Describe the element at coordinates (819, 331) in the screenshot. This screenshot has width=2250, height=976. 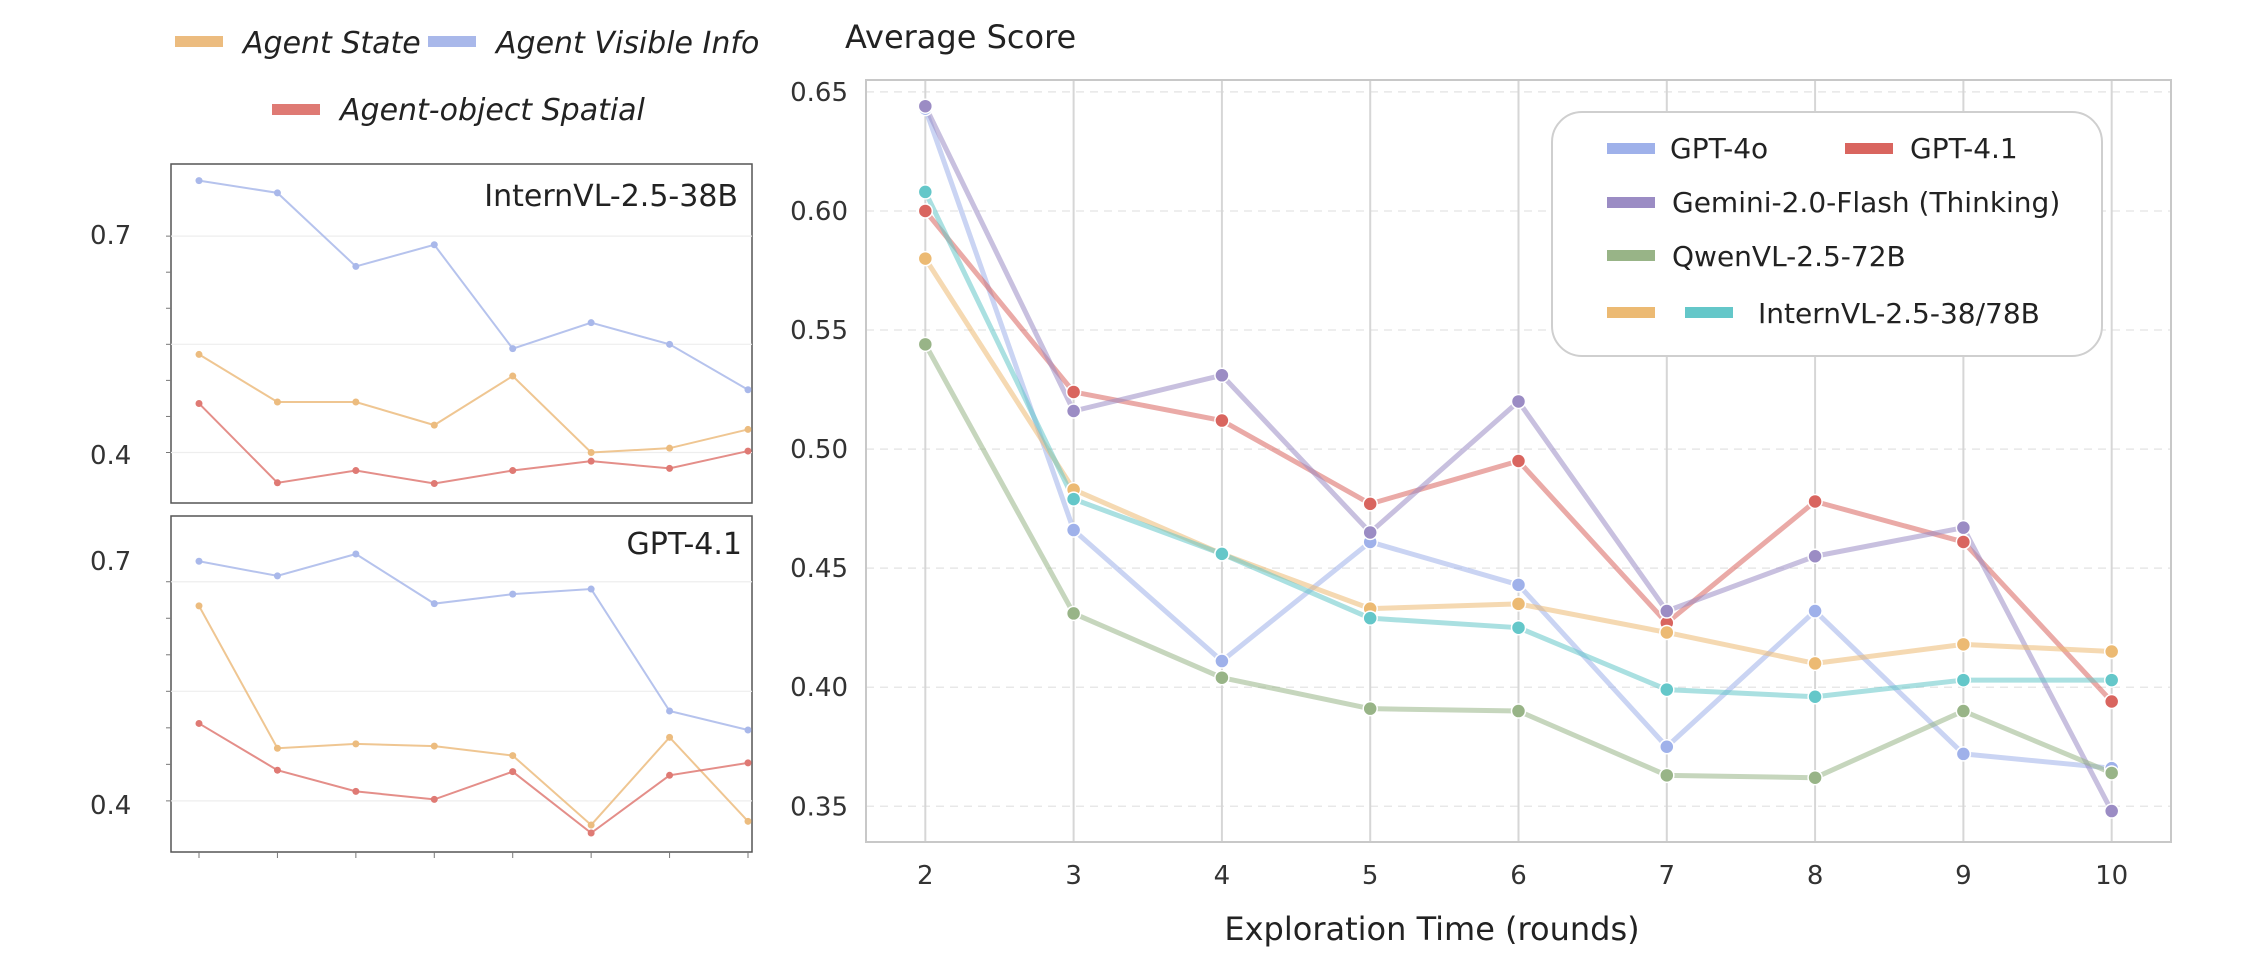
I see `main-ytick-4: 0.55` at that location.